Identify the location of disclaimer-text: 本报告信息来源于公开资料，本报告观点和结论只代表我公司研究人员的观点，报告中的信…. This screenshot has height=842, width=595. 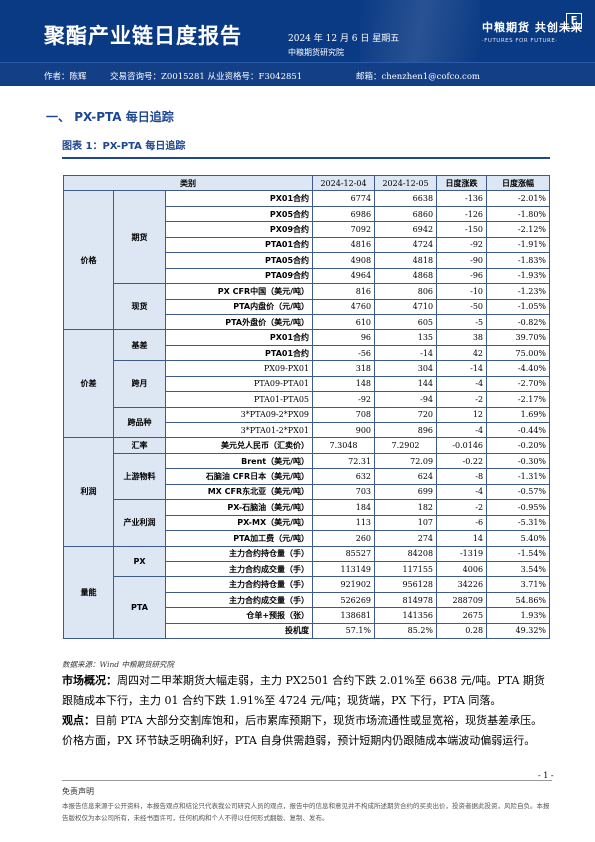
(306, 812).